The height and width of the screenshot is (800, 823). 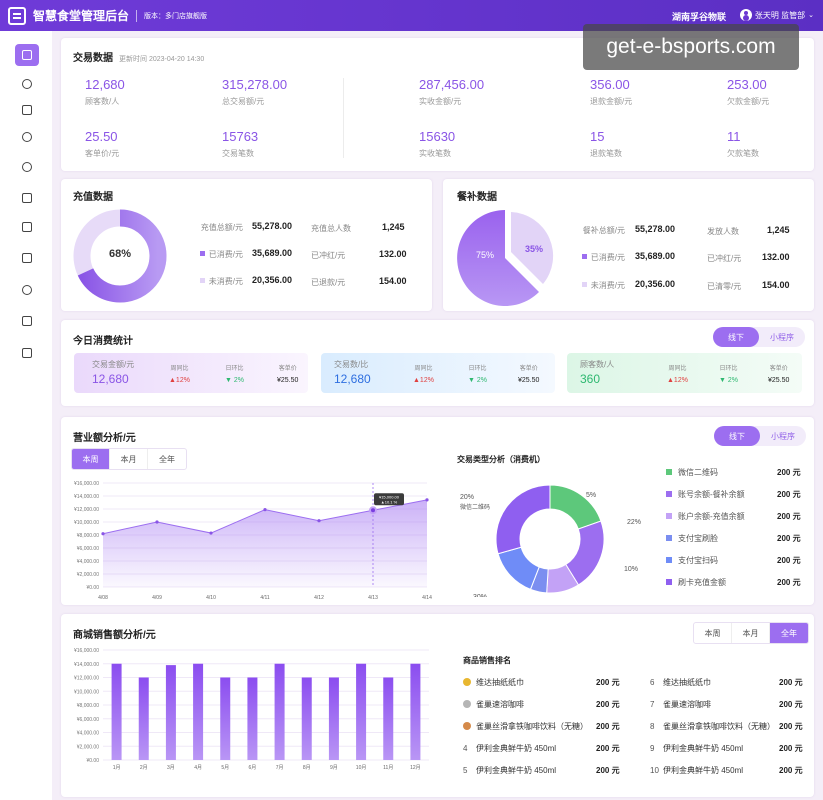 I want to click on card-icon, so click(x=27, y=258).